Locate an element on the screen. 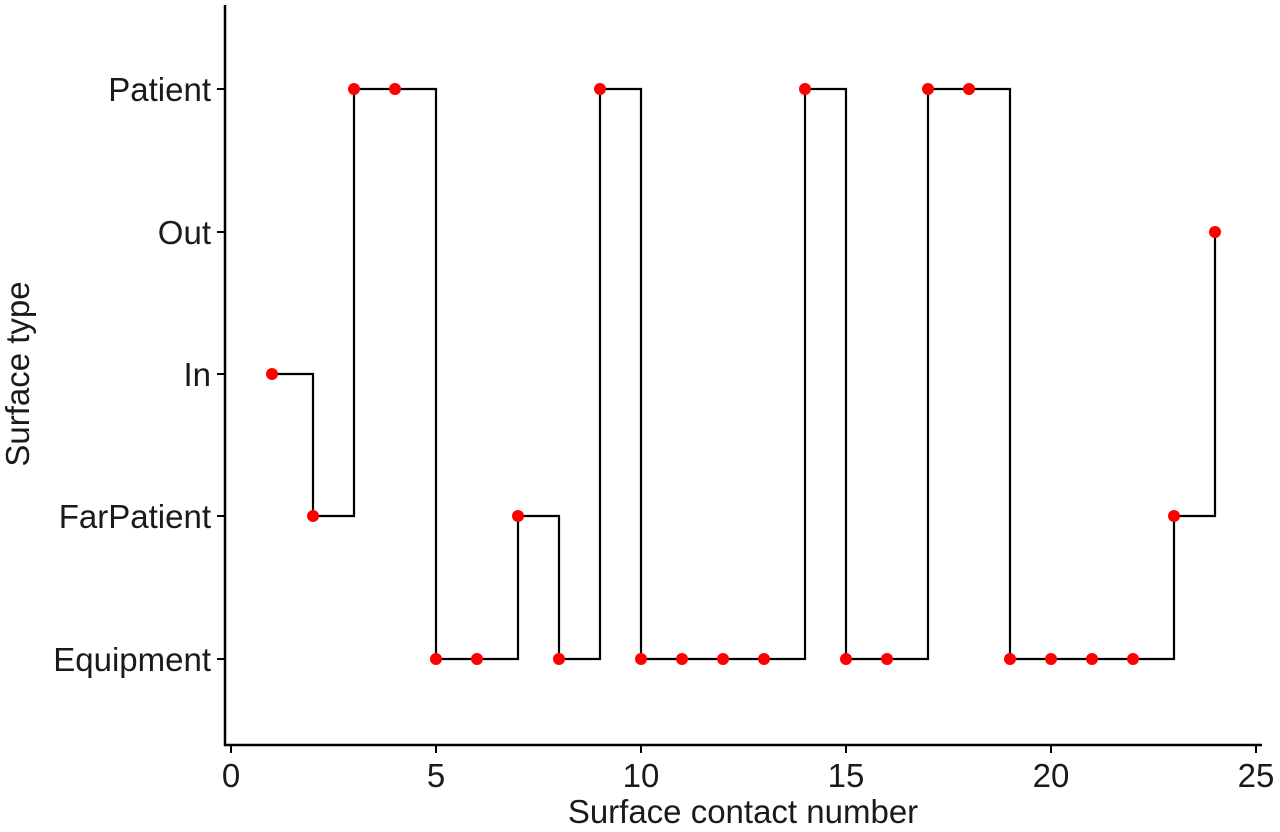 This screenshot has height=832, width=1280. x-tick-label: 25 is located at coordinates (1256, 775).